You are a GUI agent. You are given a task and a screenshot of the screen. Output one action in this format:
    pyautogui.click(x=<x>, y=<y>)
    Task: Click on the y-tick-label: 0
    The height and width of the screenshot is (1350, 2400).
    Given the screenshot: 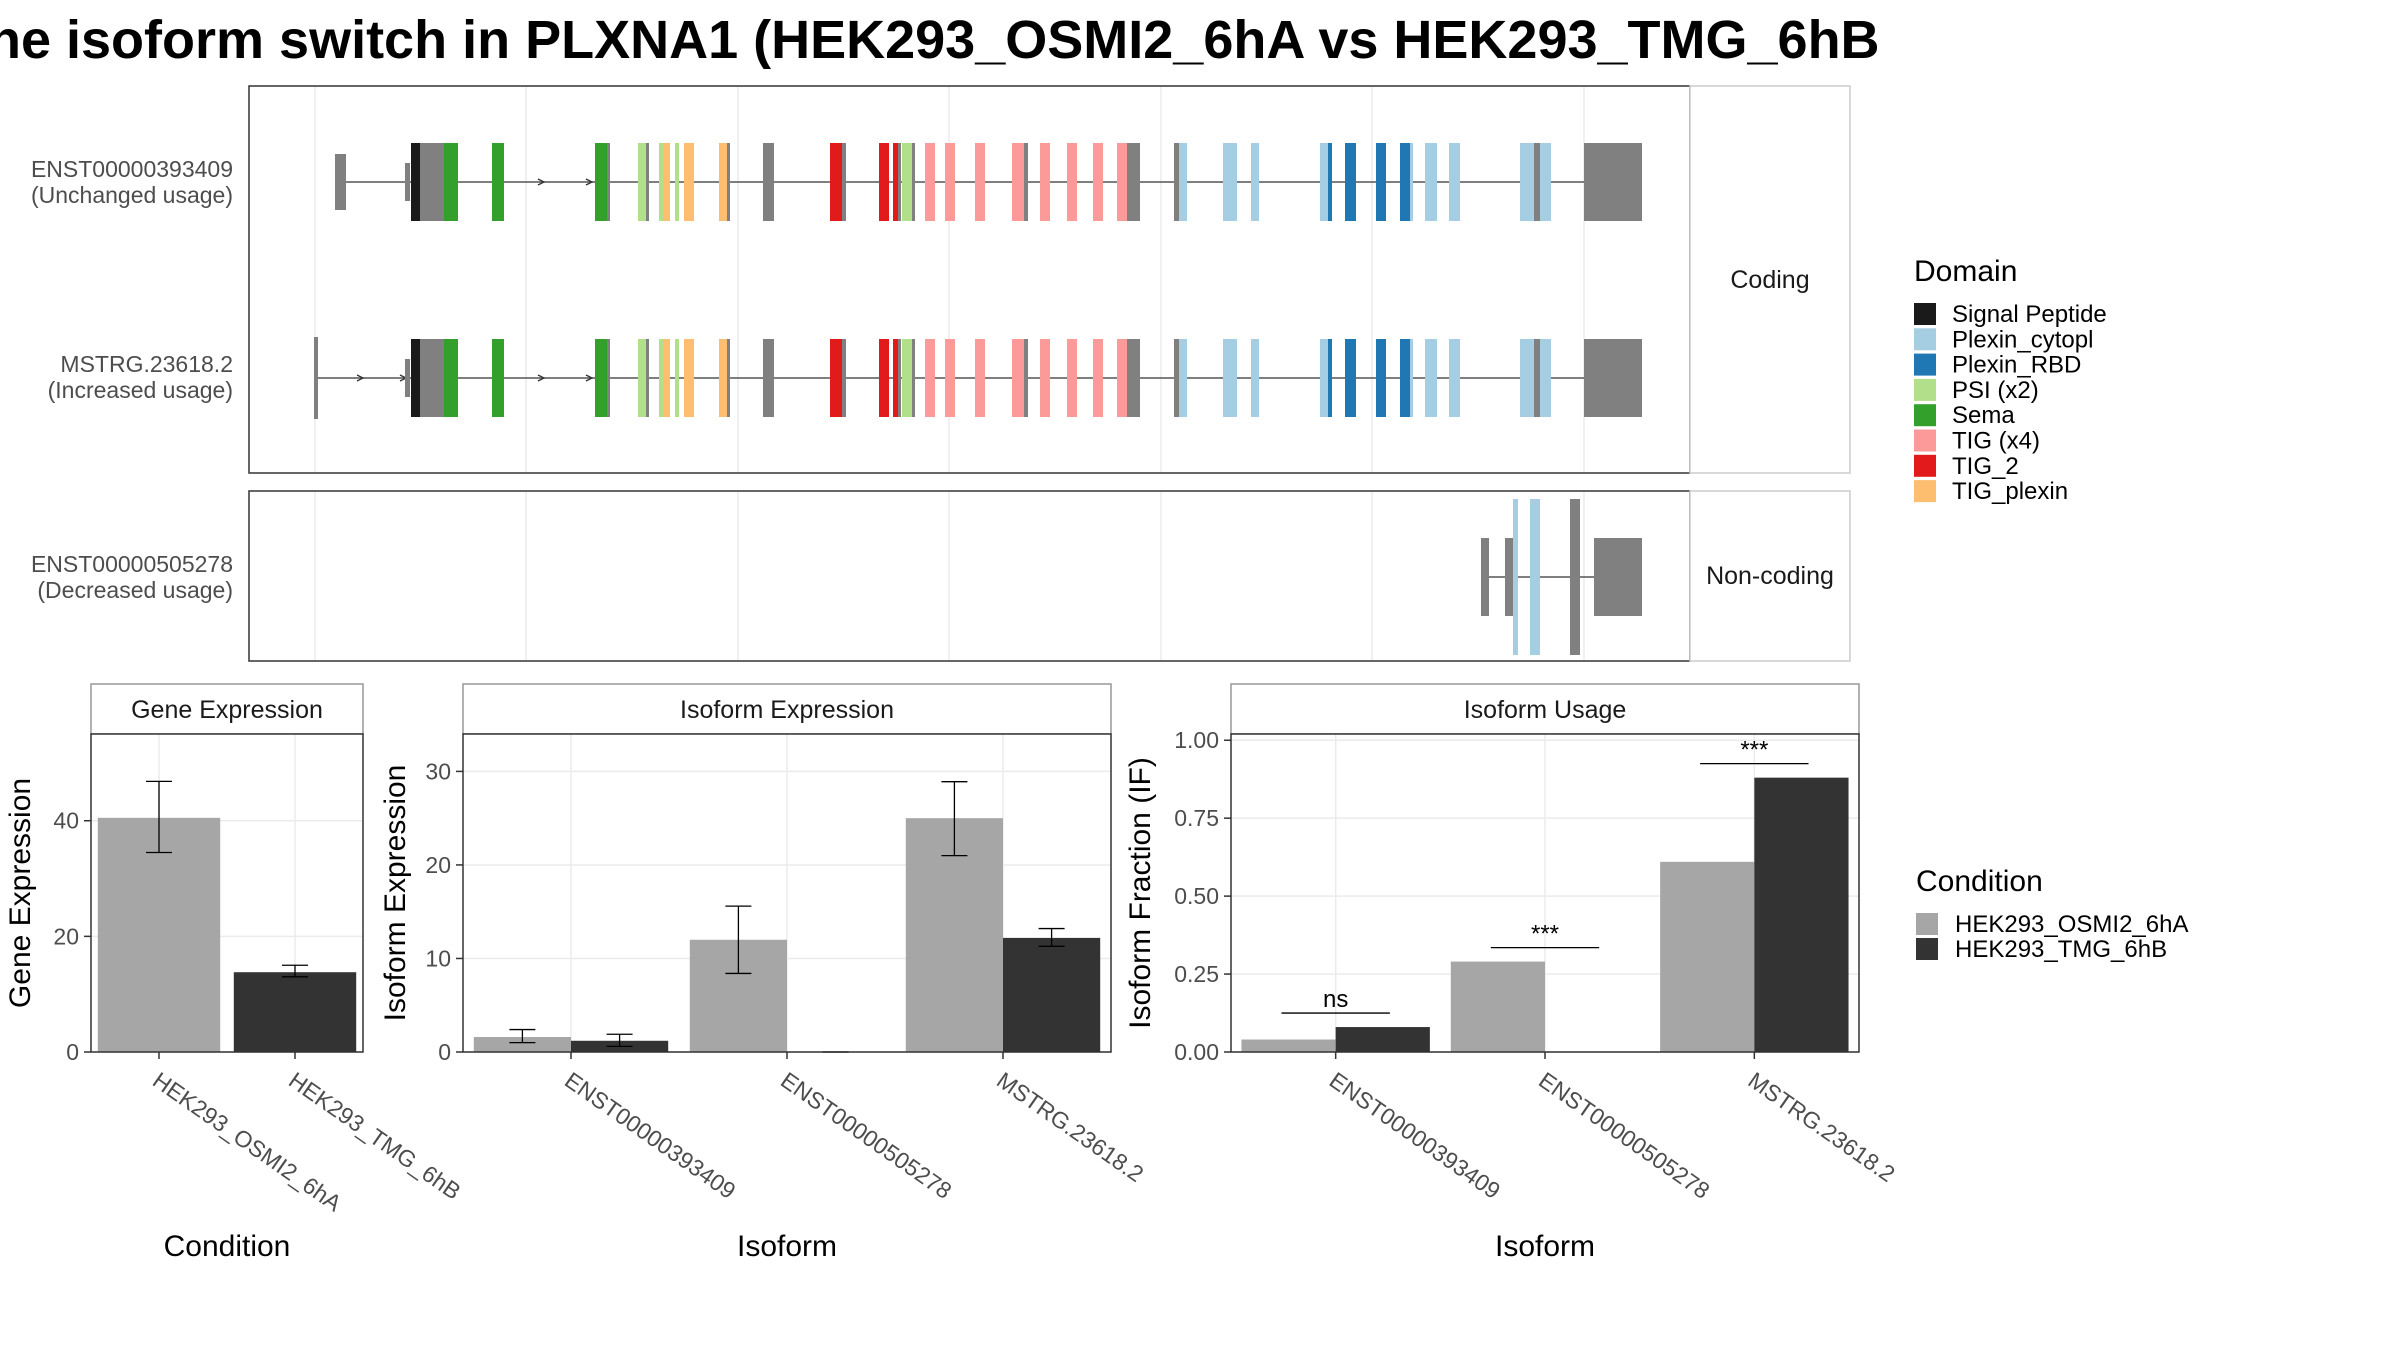 What is the action you would take?
    pyautogui.click(x=72, y=1052)
    